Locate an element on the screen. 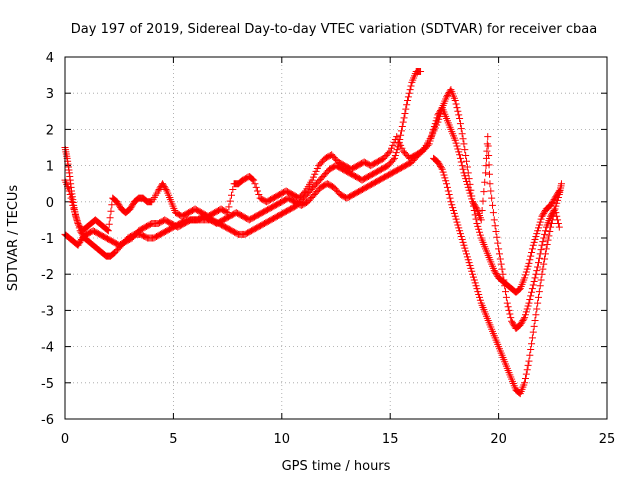 Image resolution: width=640 pixels, height=480 pixels. y-tick-label: 0 is located at coordinates (50, 203).